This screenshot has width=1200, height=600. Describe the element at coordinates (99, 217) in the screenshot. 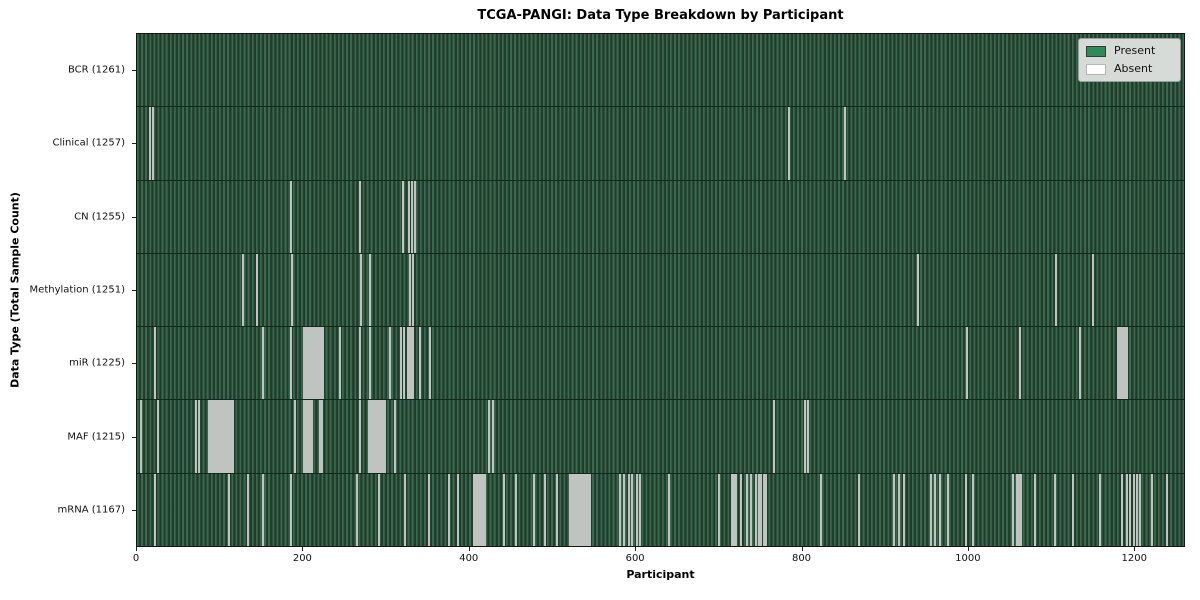

I see `y-tick-label: CN (1255)` at that location.